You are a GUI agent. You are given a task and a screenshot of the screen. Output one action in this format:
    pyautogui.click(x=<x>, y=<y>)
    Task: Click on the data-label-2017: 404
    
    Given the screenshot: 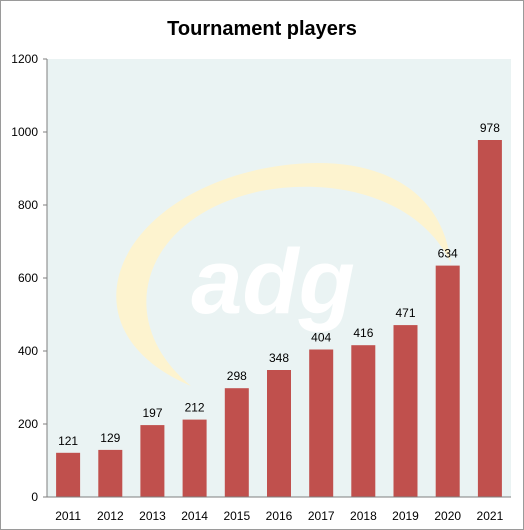 What is the action you would take?
    pyautogui.click(x=321, y=338)
    